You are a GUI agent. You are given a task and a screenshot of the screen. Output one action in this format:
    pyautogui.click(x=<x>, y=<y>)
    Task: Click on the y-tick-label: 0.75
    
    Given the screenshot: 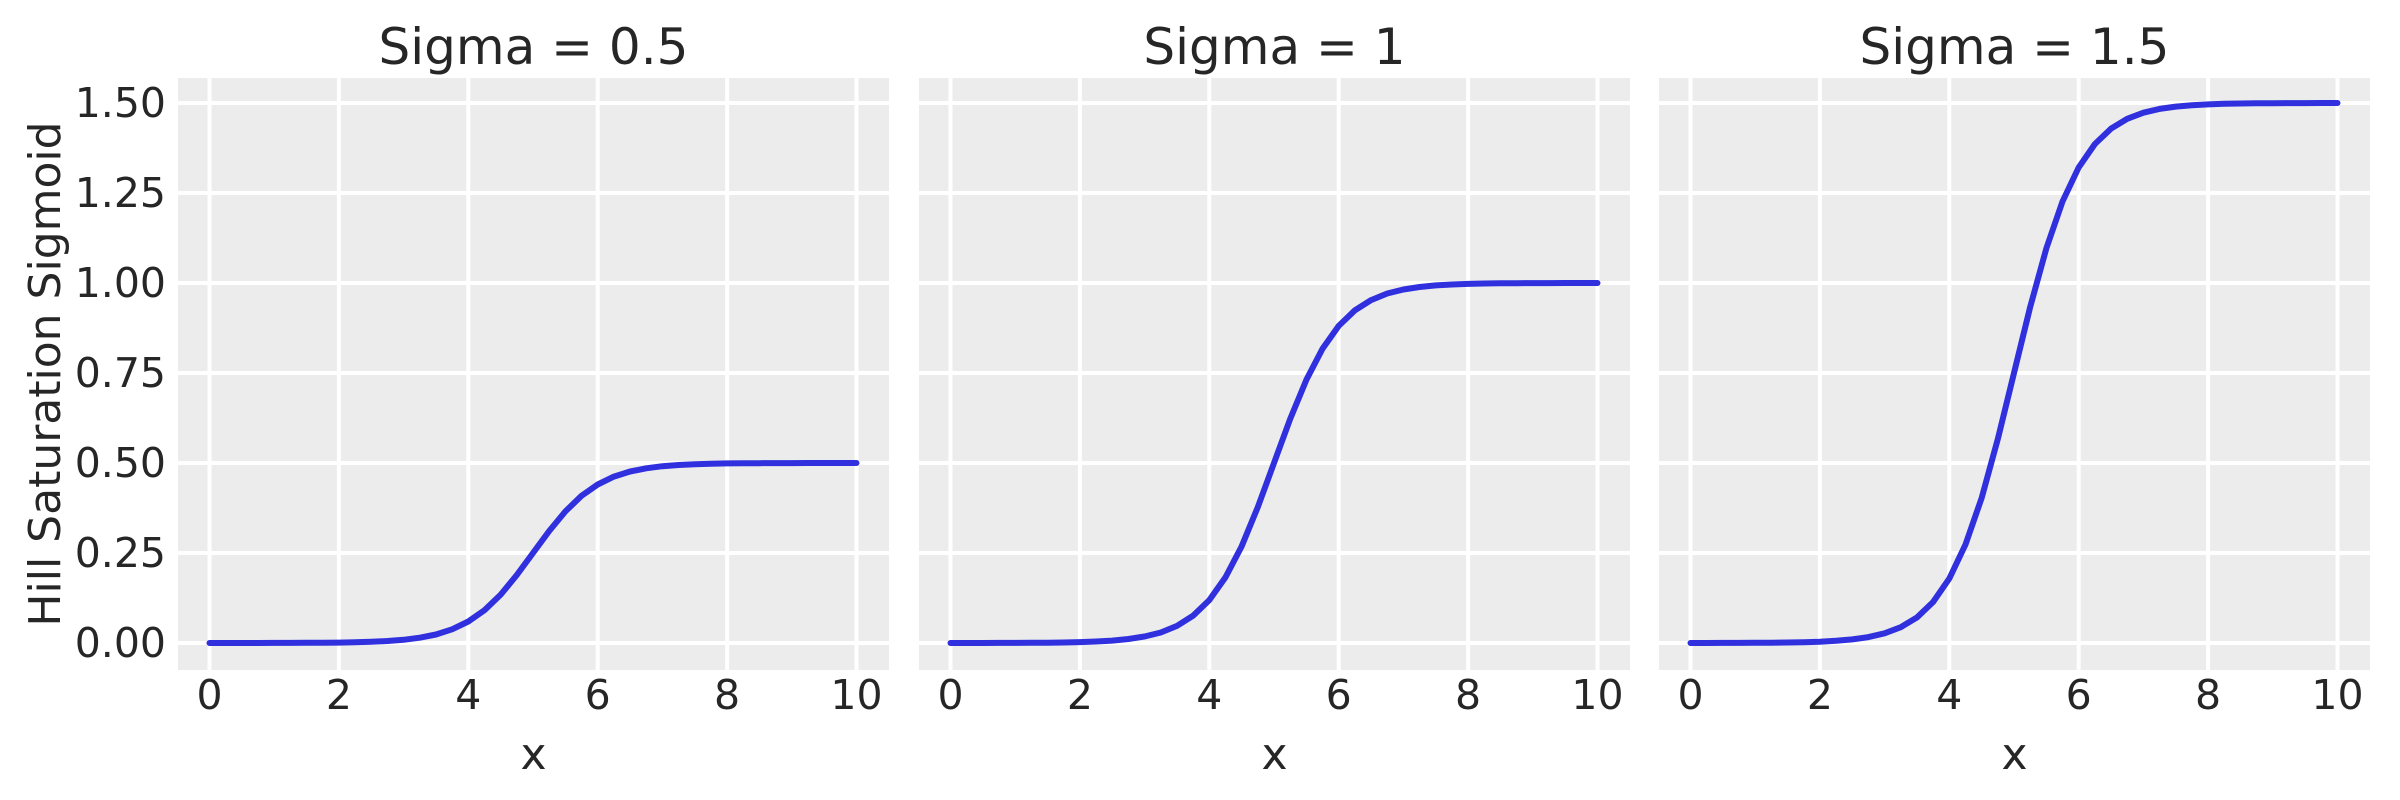 What is the action you would take?
    pyautogui.click(x=120, y=373)
    